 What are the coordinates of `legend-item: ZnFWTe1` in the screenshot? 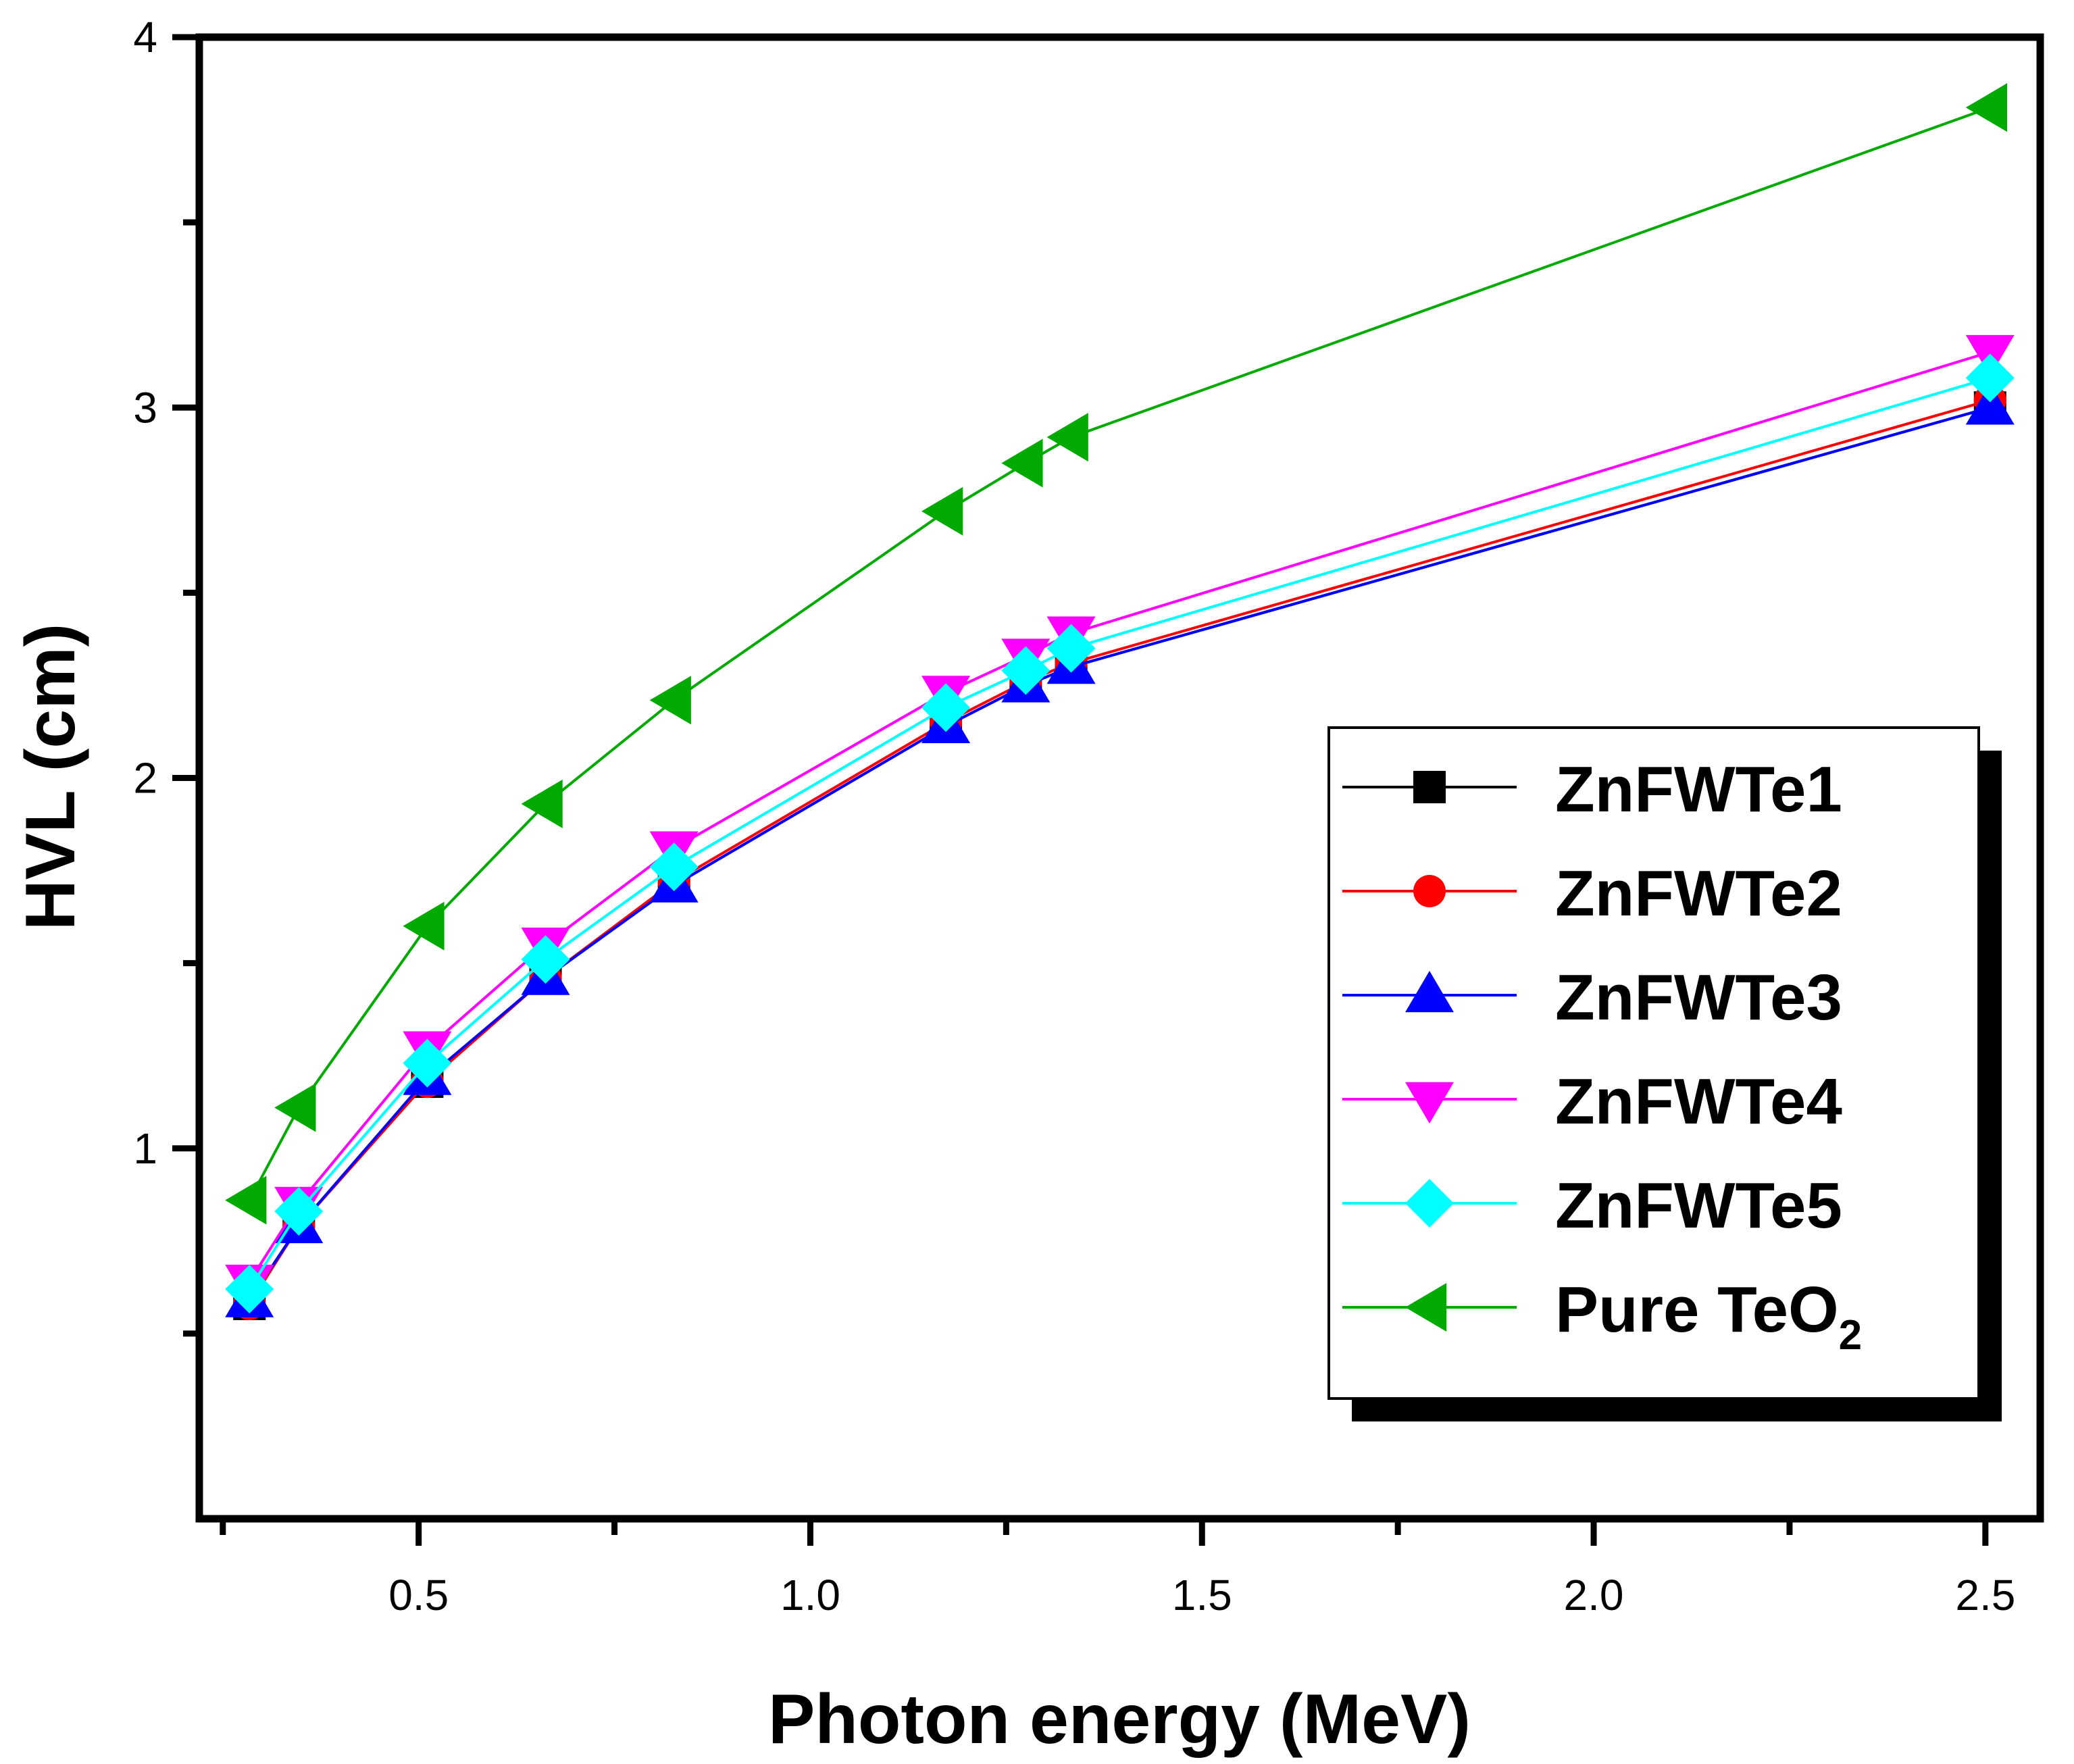 It's located at (1592, 790).